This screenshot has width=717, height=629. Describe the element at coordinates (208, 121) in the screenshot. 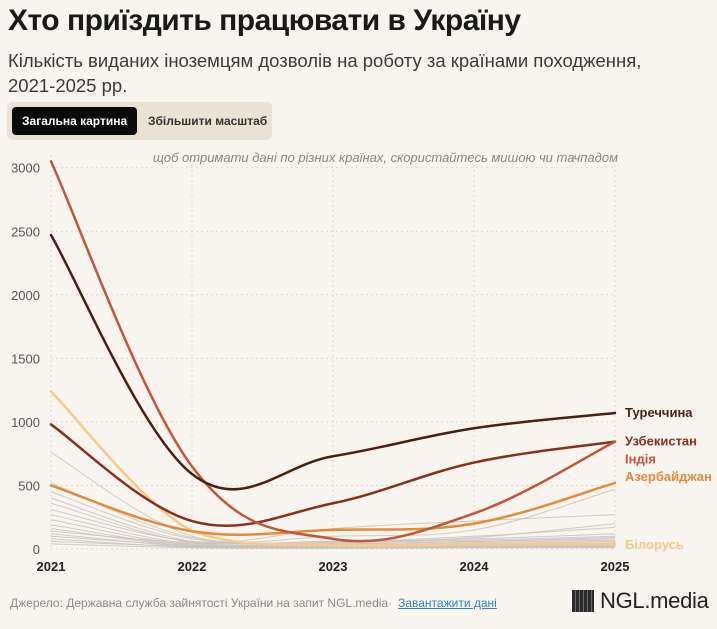

I see `tab-zoom-in: Збільшити масштаб` at that location.